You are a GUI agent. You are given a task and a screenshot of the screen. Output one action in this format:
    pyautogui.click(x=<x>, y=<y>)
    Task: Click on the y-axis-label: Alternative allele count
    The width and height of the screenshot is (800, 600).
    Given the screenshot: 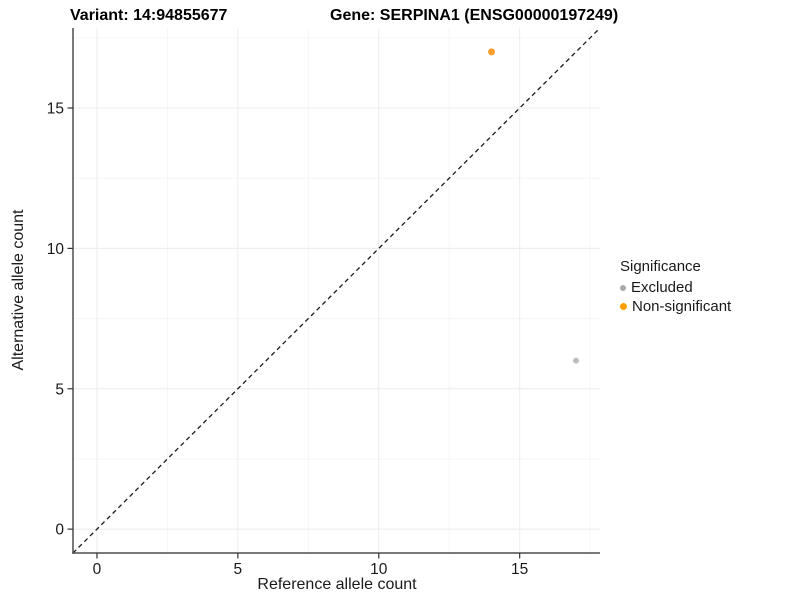 What is the action you would take?
    pyautogui.click(x=18, y=290)
    